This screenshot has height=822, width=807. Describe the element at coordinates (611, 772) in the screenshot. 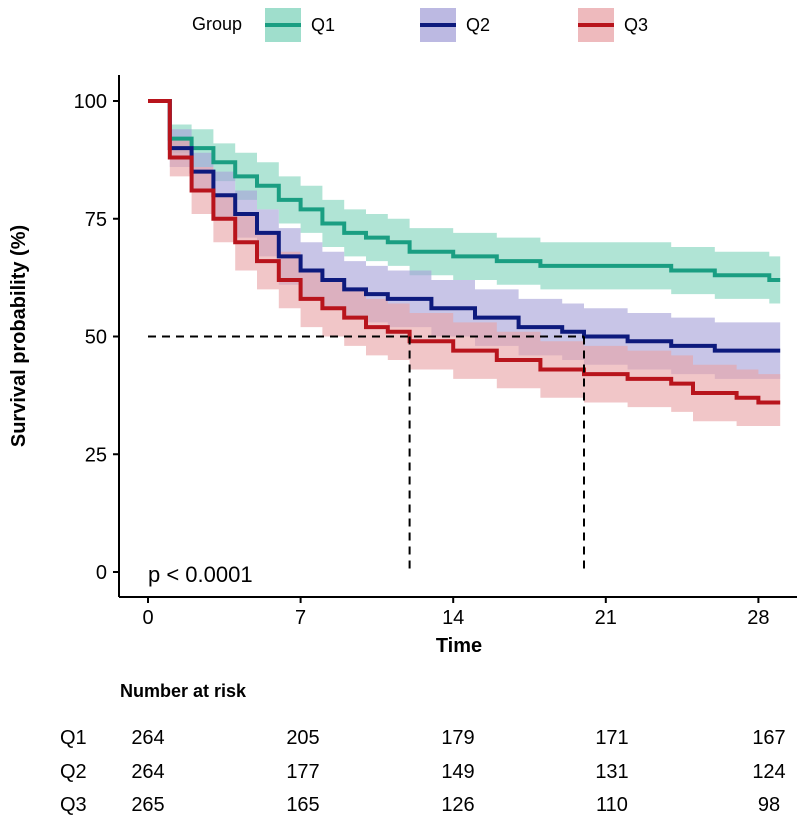

I see `risk-cell: 131` at that location.